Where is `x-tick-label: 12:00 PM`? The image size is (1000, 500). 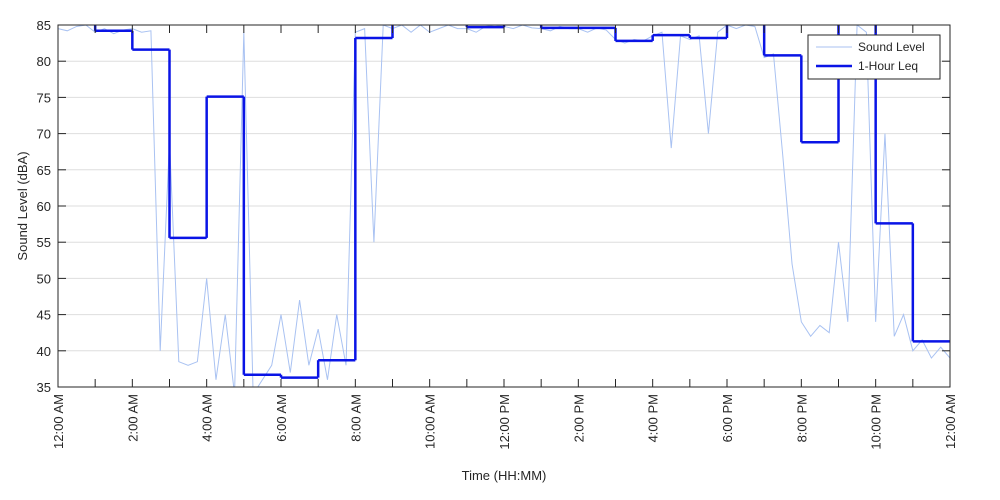
x-tick-label: 12:00 PM is located at coordinates (504, 422).